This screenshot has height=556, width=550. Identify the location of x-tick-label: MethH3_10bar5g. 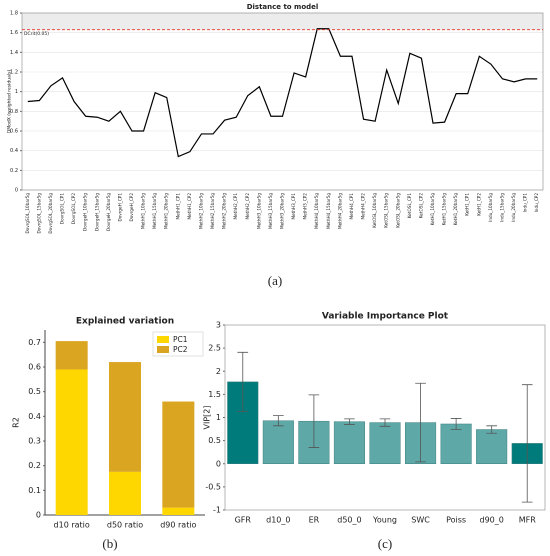
(258, 211).